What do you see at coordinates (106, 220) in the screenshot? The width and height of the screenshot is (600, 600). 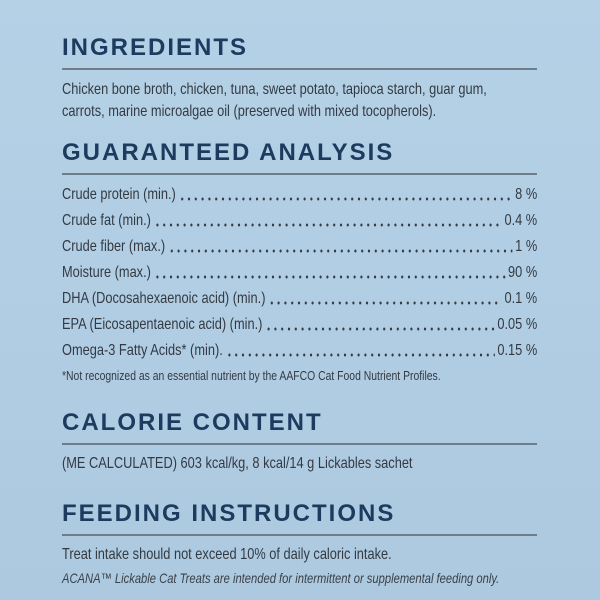 I see `analysis-label: Crude fat (min.)` at bounding box center [106, 220].